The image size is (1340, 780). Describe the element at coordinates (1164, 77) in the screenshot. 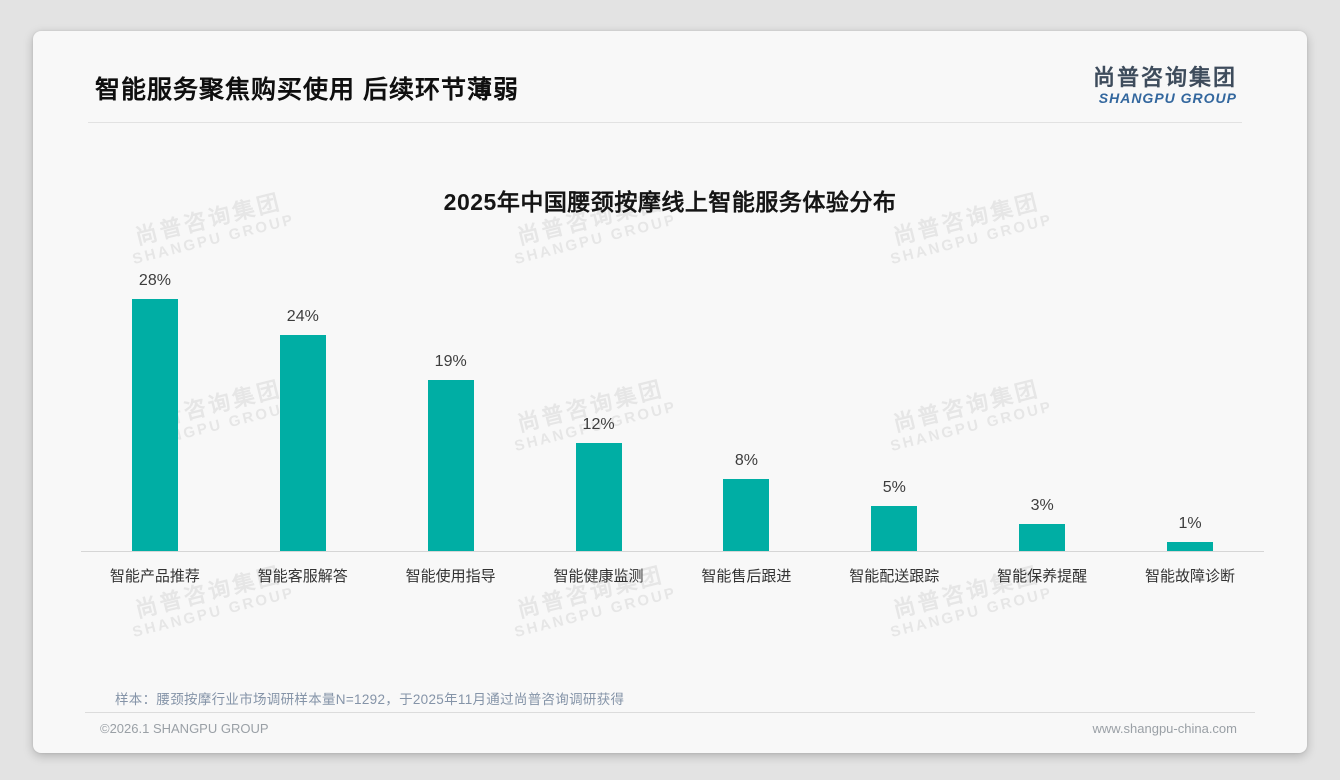

I see `logo-cn-text: 尚普咨询集团` at that location.